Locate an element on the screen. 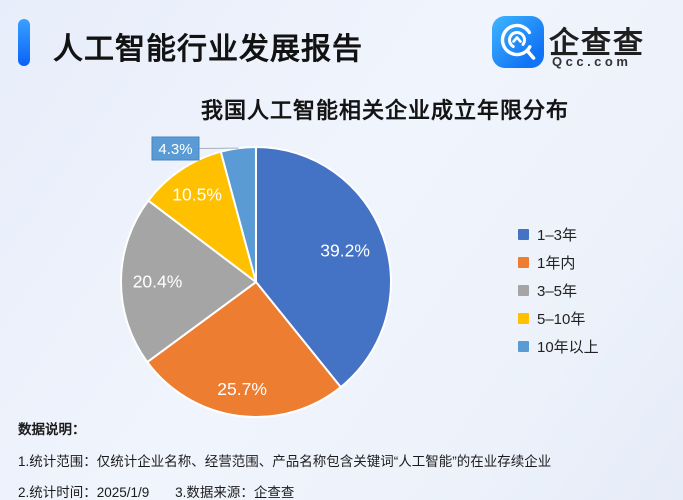 Image resolution: width=683 pixels, height=500 pixels. legend-label: 3–5年 is located at coordinates (557, 291).